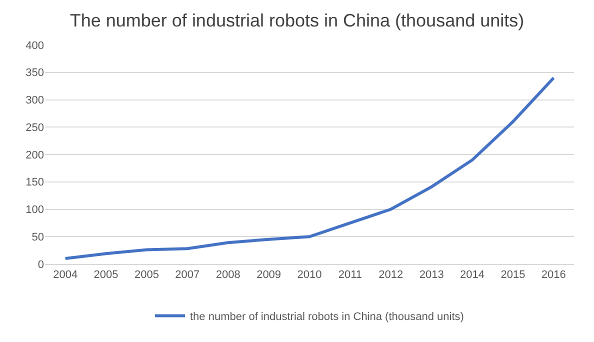 This screenshot has width=594, height=342. I want to click on chart-title: The number of industrial robots in China (thousand units), so click(297, 20).